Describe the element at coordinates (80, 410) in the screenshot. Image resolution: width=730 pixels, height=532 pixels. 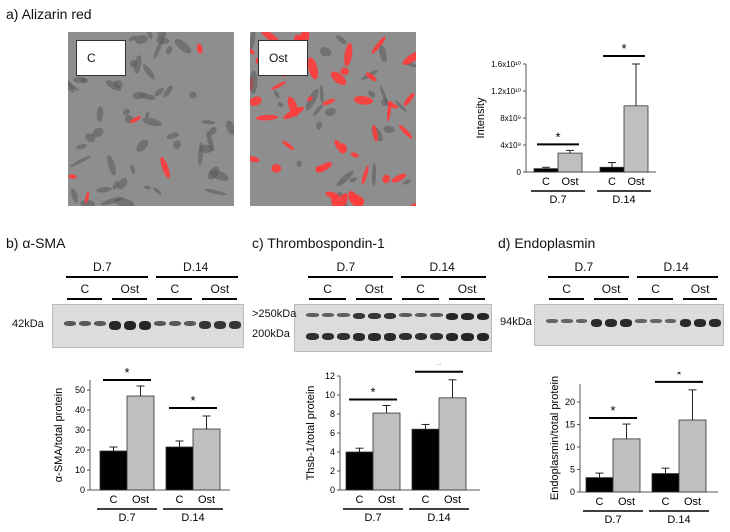
I see `y-tick-label: 40` at that location.